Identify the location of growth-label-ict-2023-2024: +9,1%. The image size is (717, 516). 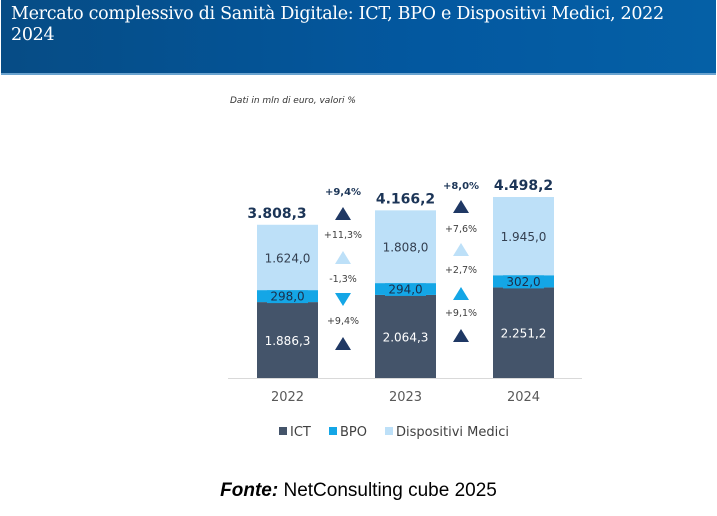
(461, 313).